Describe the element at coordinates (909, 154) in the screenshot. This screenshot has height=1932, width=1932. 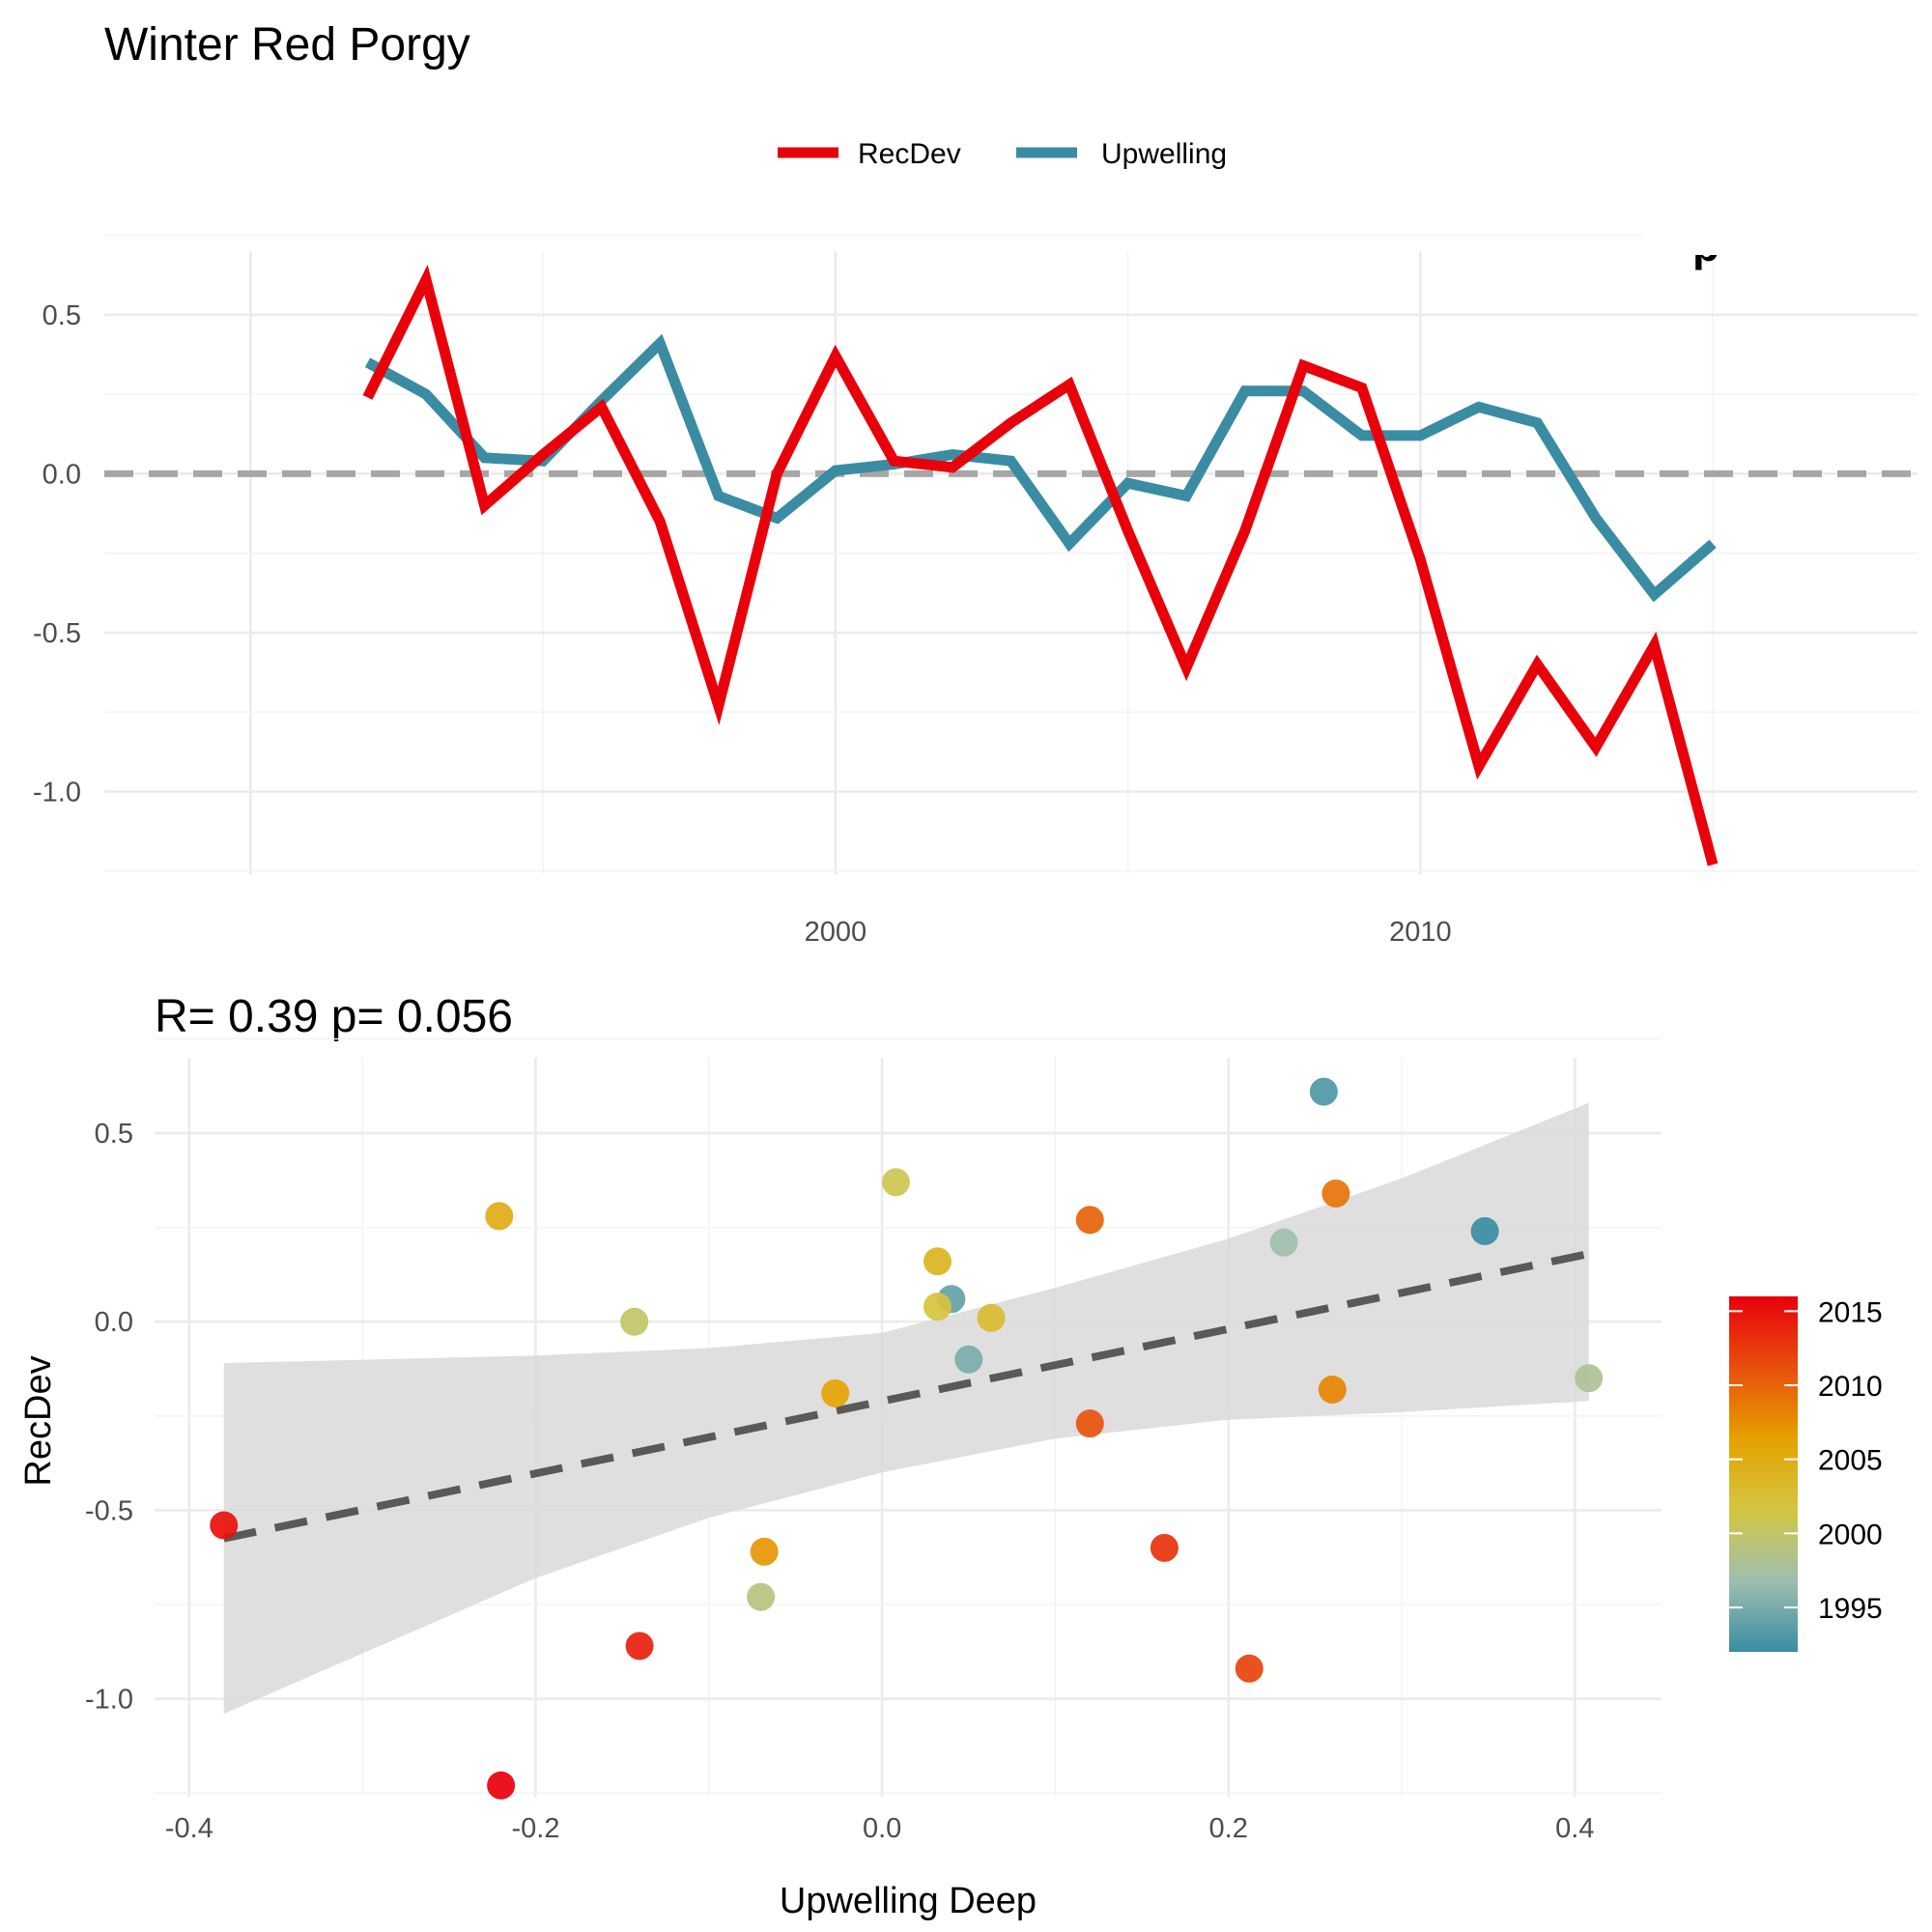
I see `legend-label-recdev: RecDev` at that location.